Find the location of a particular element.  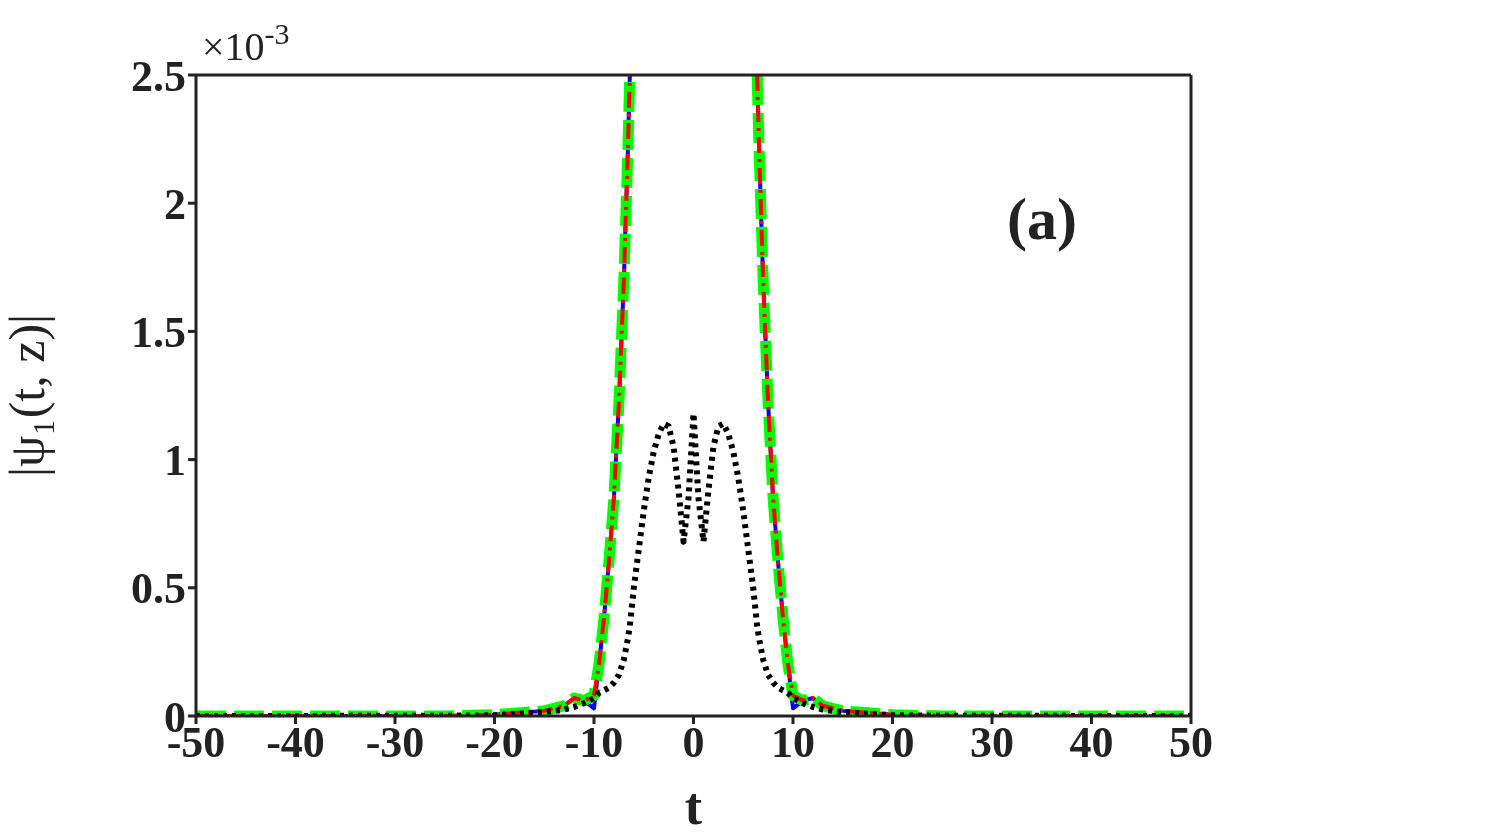

y-tick-label: 0.5 is located at coordinates (158, 589).